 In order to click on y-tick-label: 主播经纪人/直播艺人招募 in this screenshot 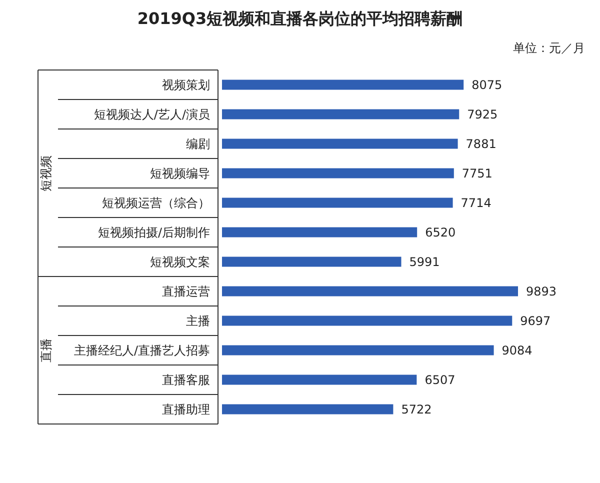, I will do `click(142, 350)`.